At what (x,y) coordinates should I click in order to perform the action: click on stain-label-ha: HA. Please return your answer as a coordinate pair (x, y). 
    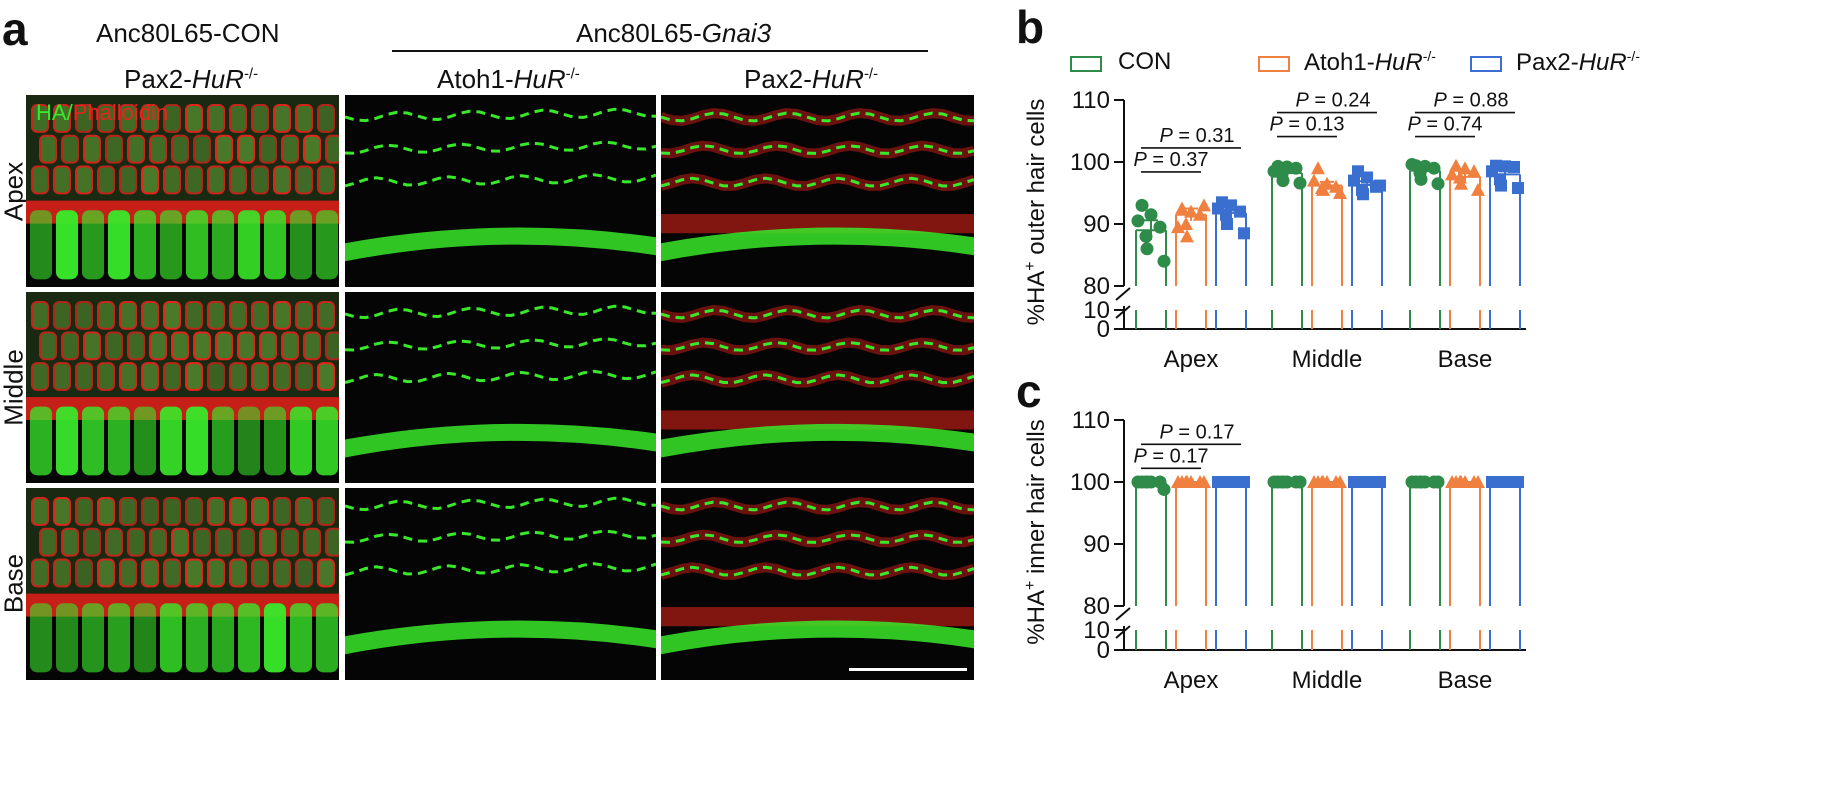
    Looking at the image, I should click on (51, 112).